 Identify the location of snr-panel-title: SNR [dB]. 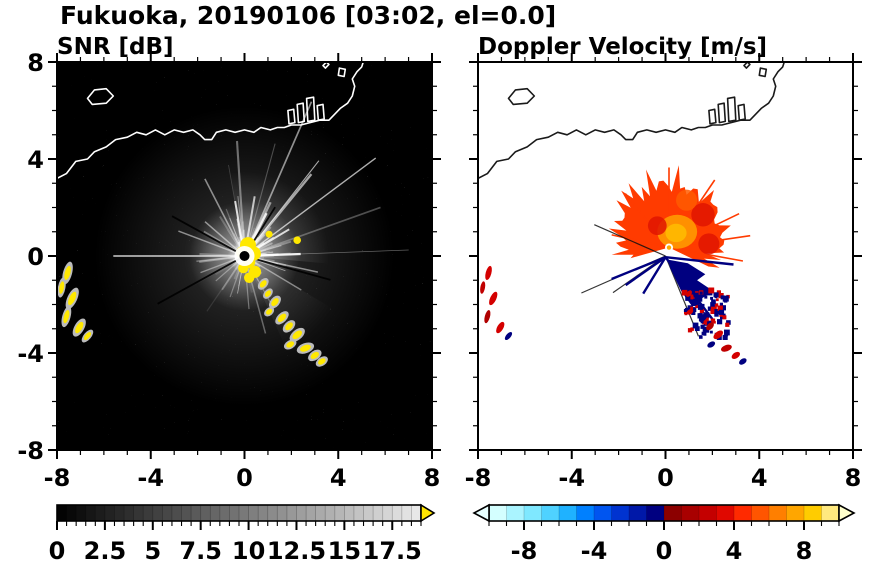
(115, 47).